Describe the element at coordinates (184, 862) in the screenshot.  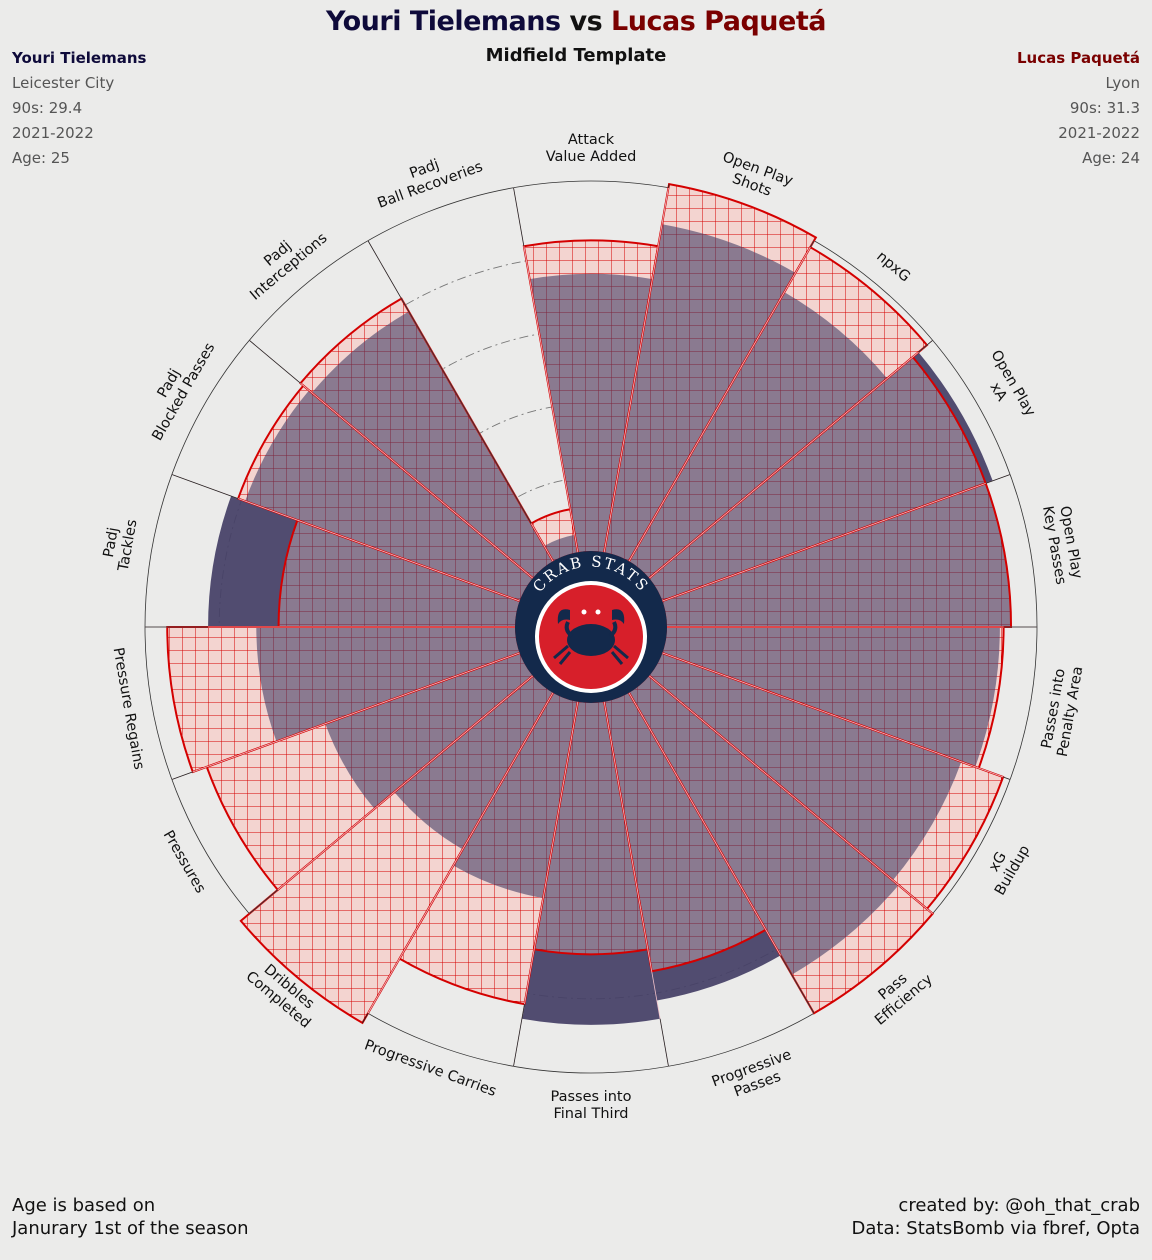
I see `category-label: Pressures` at that location.